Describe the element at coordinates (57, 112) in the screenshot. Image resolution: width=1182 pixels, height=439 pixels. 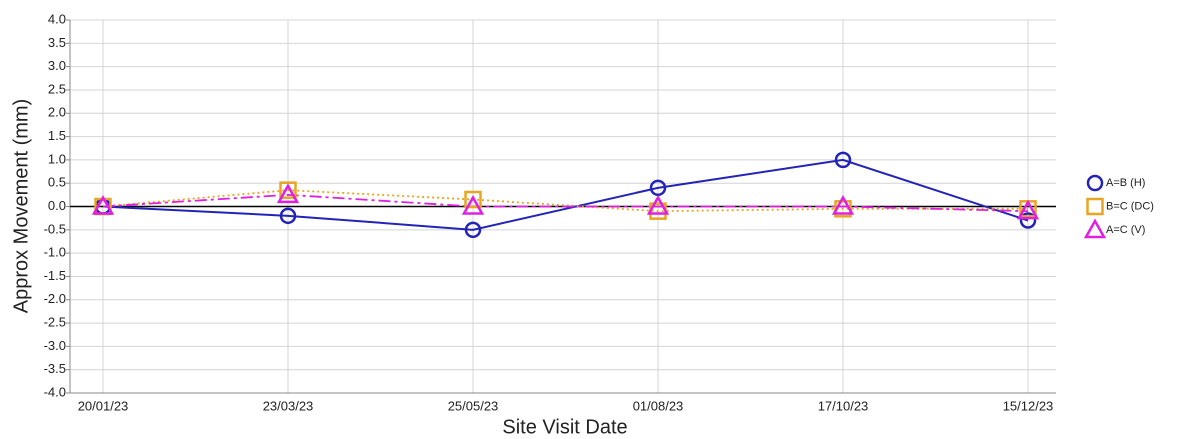
I see `y-tick-label: 2.0` at that location.